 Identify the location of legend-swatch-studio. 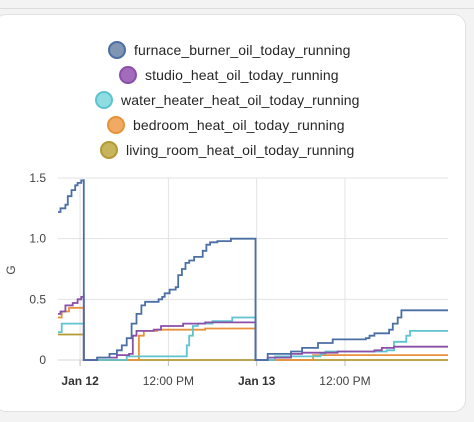
(128, 75).